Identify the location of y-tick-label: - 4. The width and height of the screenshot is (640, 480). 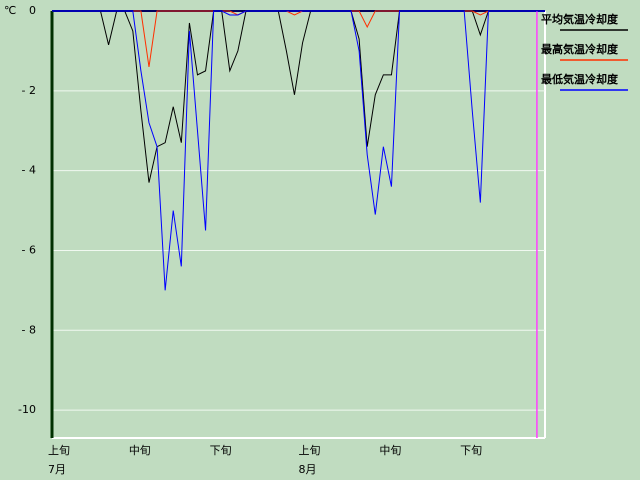
(29, 170).